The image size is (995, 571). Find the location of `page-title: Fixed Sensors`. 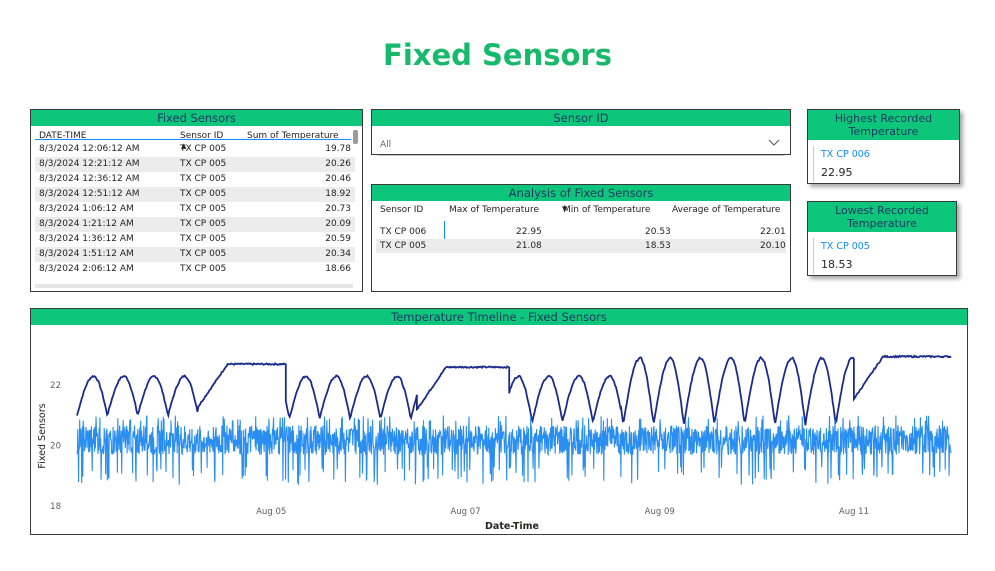

page-title: Fixed Sensors is located at coordinates (497, 55).